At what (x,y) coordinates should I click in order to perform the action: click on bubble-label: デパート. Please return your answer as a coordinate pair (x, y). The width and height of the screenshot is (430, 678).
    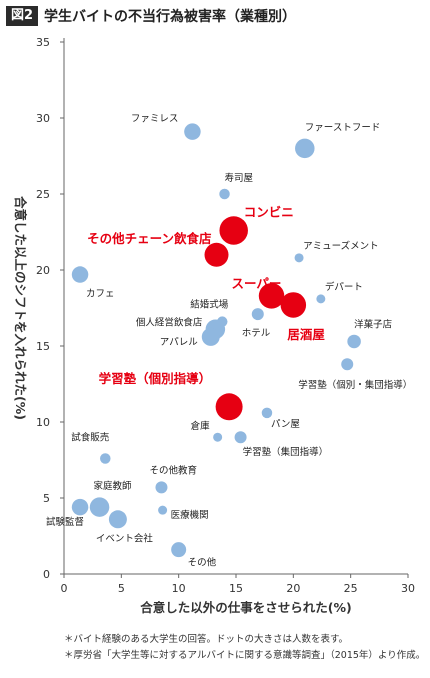
    Looking at the image, I should click on (344, 287).